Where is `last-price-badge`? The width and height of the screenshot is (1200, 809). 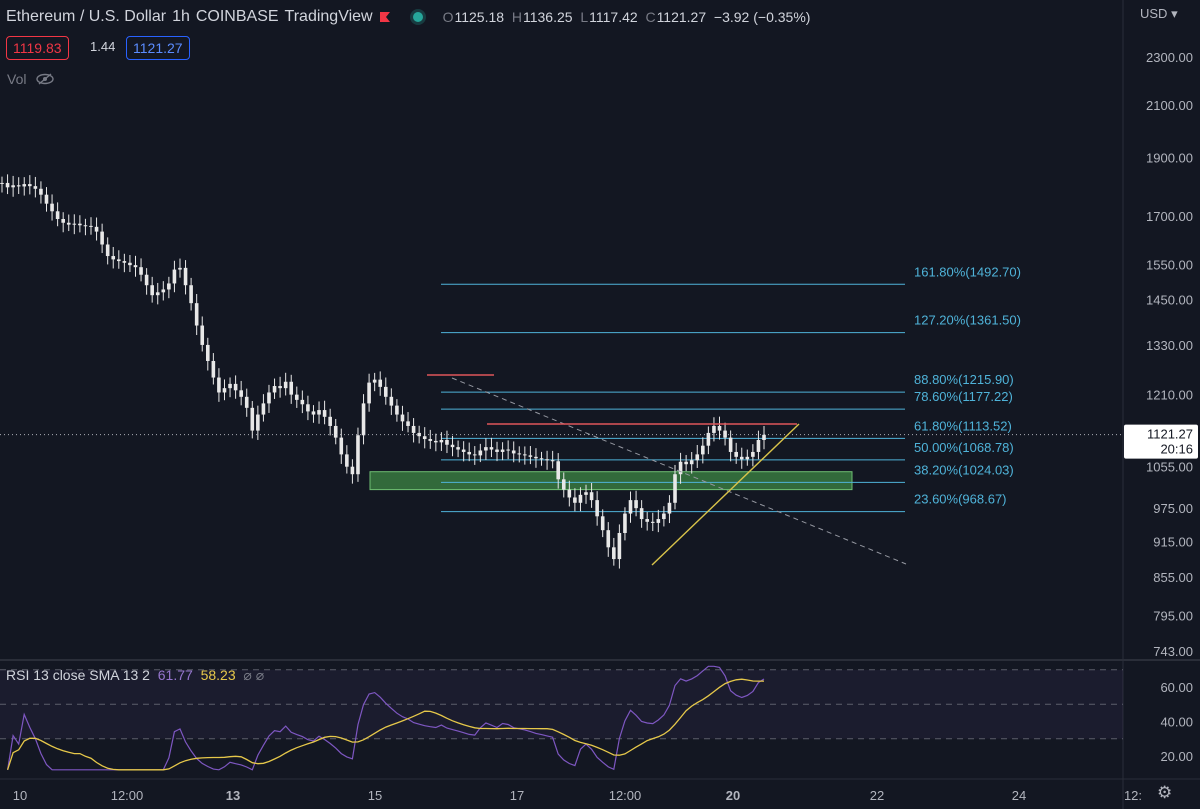
last-price-badge is located at coordinates (1161, 441).